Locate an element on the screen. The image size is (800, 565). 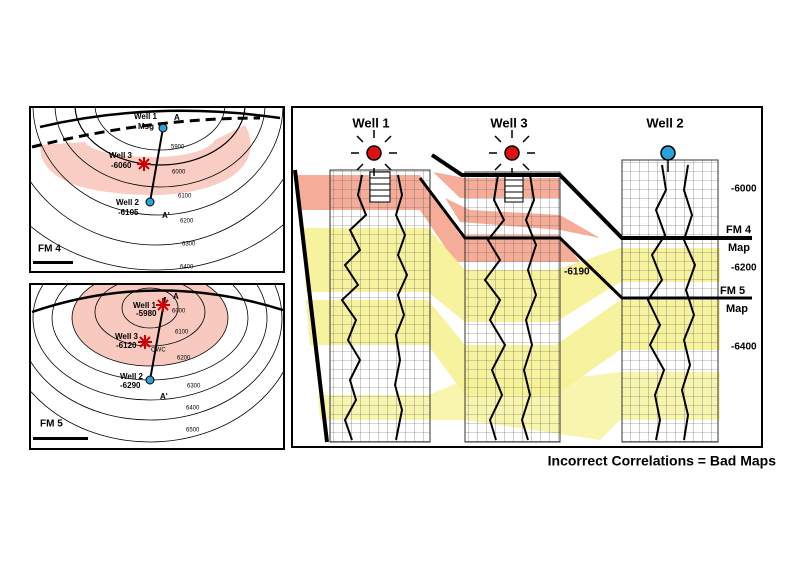
depth-label: -5980 is located at coordinates (146, 313).